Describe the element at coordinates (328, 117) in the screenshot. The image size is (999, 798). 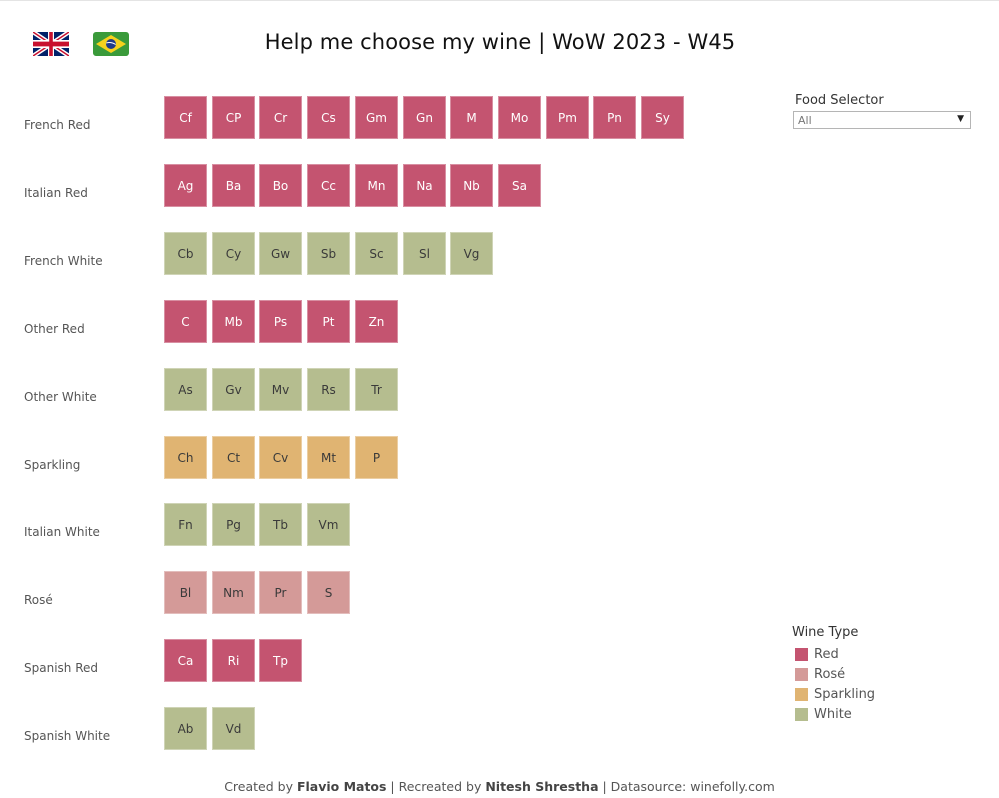
I see `wine-tile: Cs` at that location.